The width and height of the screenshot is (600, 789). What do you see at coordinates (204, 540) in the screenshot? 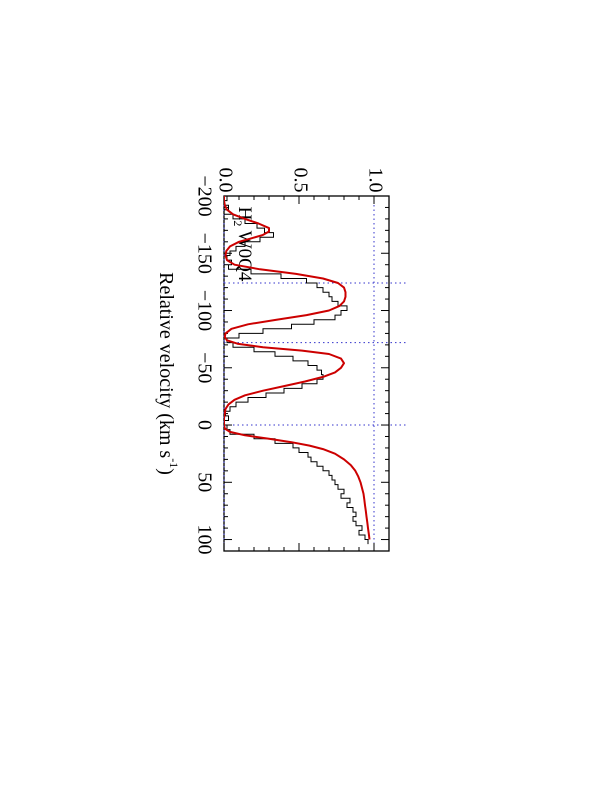
I see `x-tick-label-6: 100` at bounding box center [204, 540].